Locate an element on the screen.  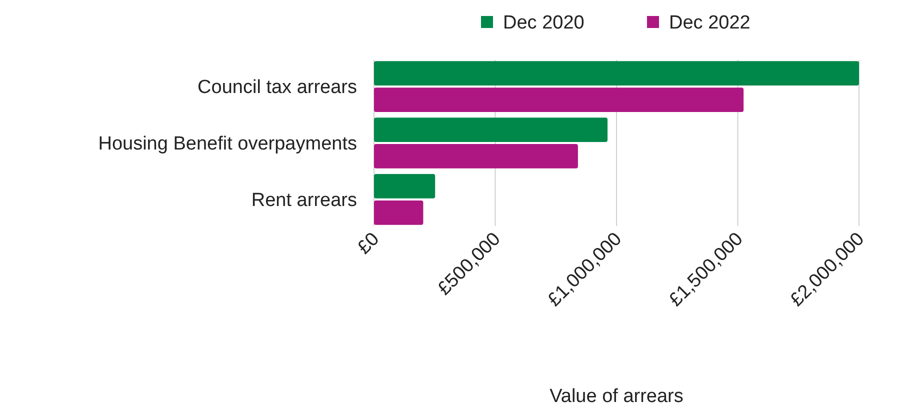
legend-label: Dec 2020 is located at coordinates (543, 23).